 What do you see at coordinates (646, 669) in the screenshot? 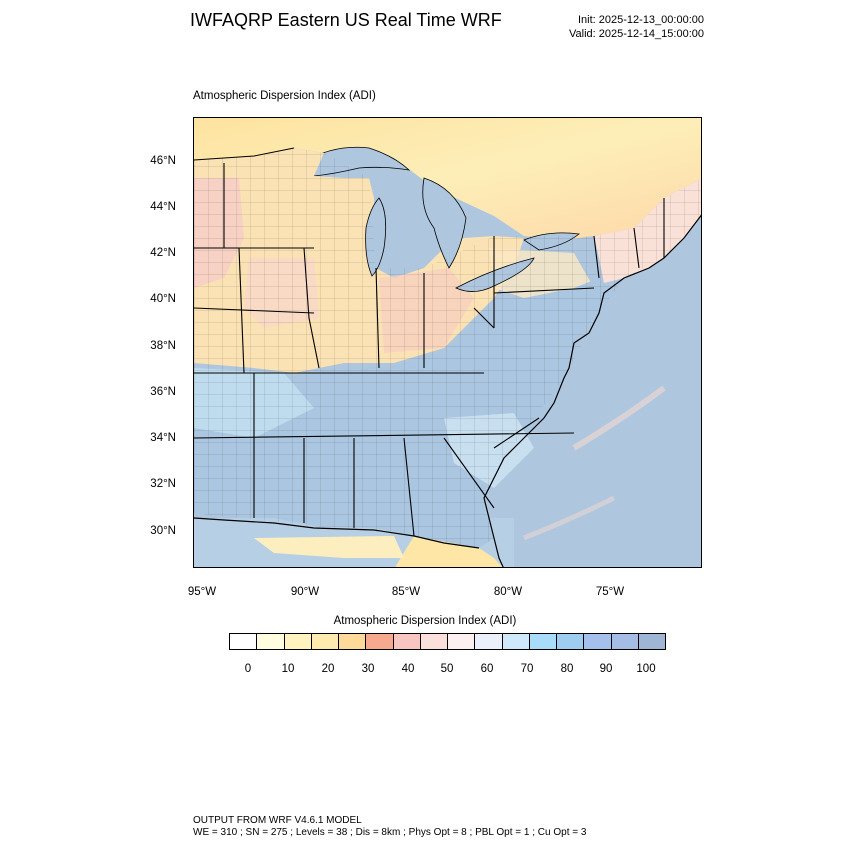
I see `colorbar-label: 100` at bounding box center [646, 669].